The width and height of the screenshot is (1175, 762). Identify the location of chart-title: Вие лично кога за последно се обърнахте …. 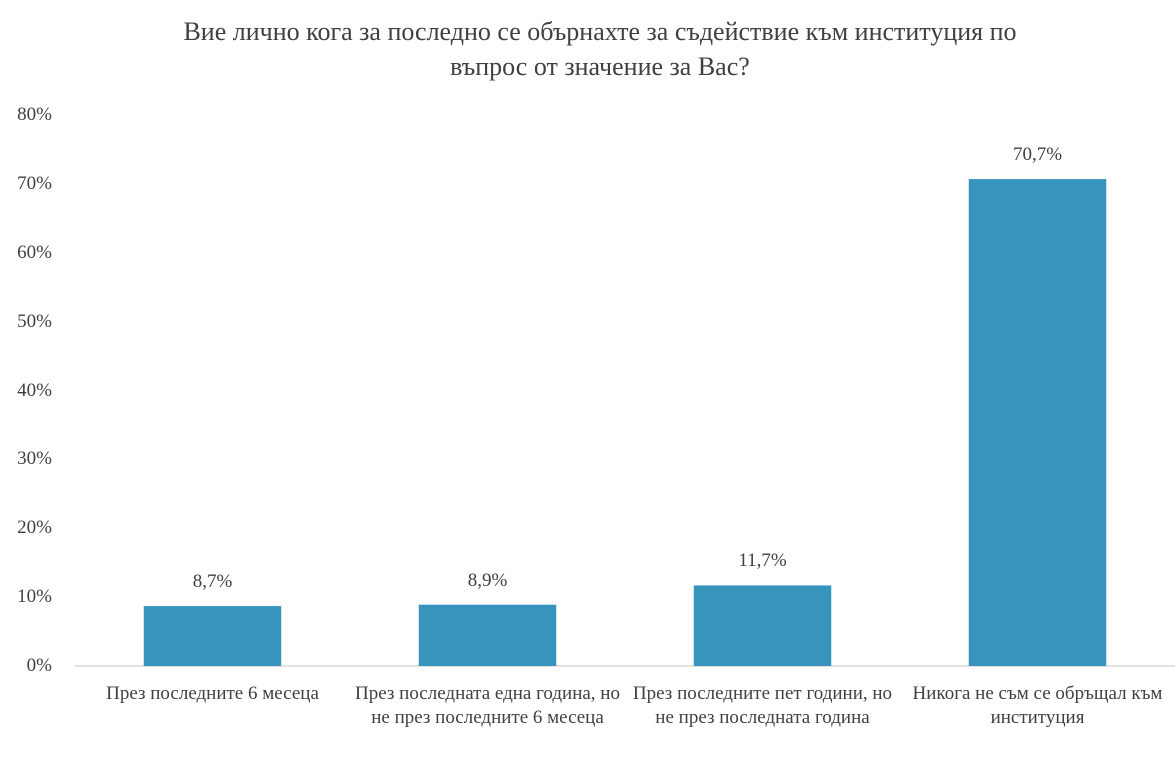
(600, 49).